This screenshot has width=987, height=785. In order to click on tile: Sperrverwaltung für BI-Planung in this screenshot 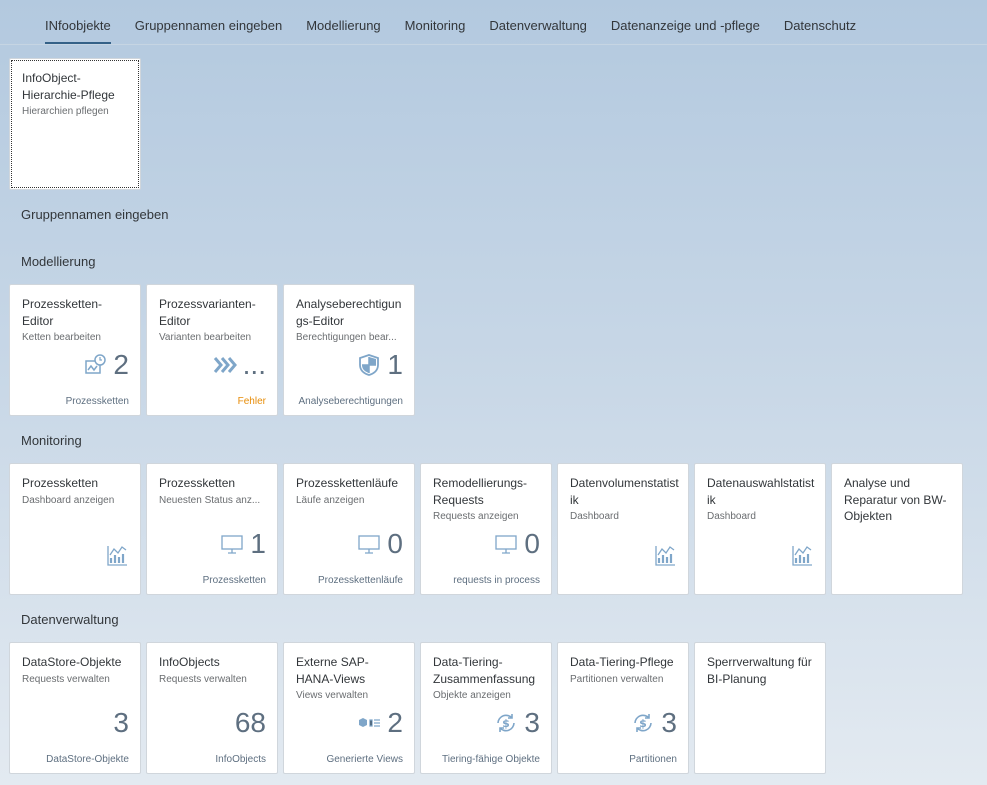, I will do `click(760, 708)`.